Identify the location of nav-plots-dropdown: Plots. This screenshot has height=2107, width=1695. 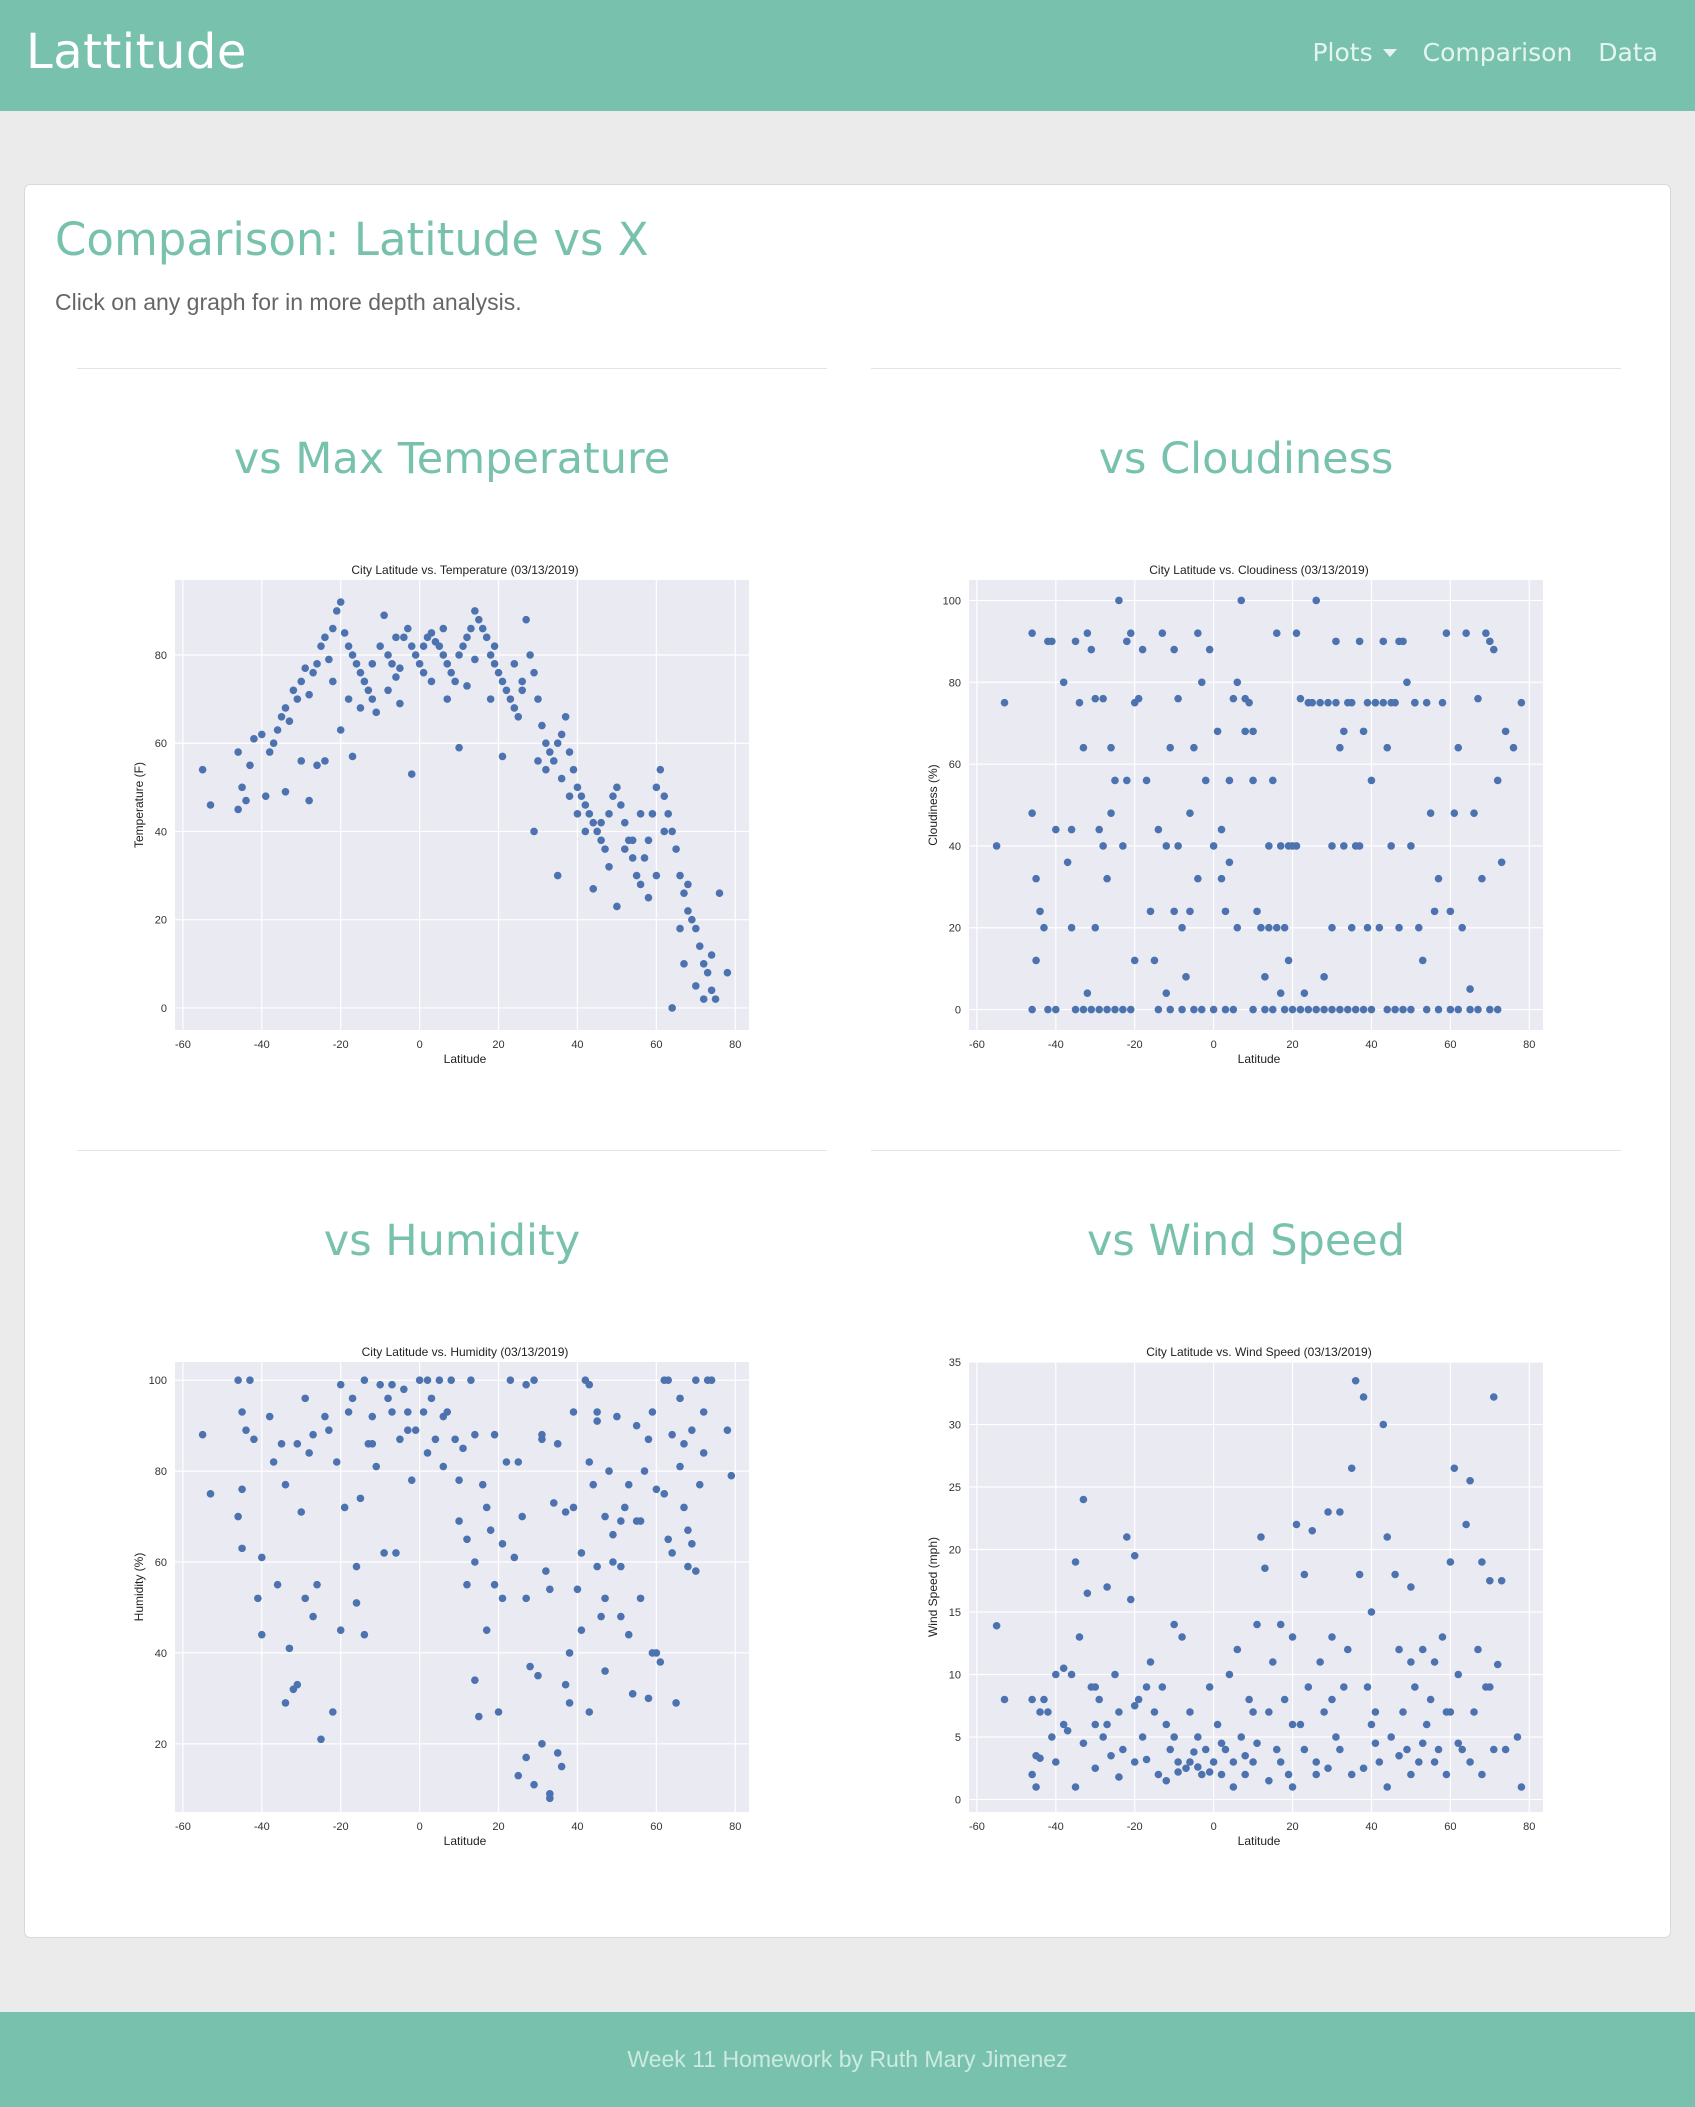
(1354, 52).